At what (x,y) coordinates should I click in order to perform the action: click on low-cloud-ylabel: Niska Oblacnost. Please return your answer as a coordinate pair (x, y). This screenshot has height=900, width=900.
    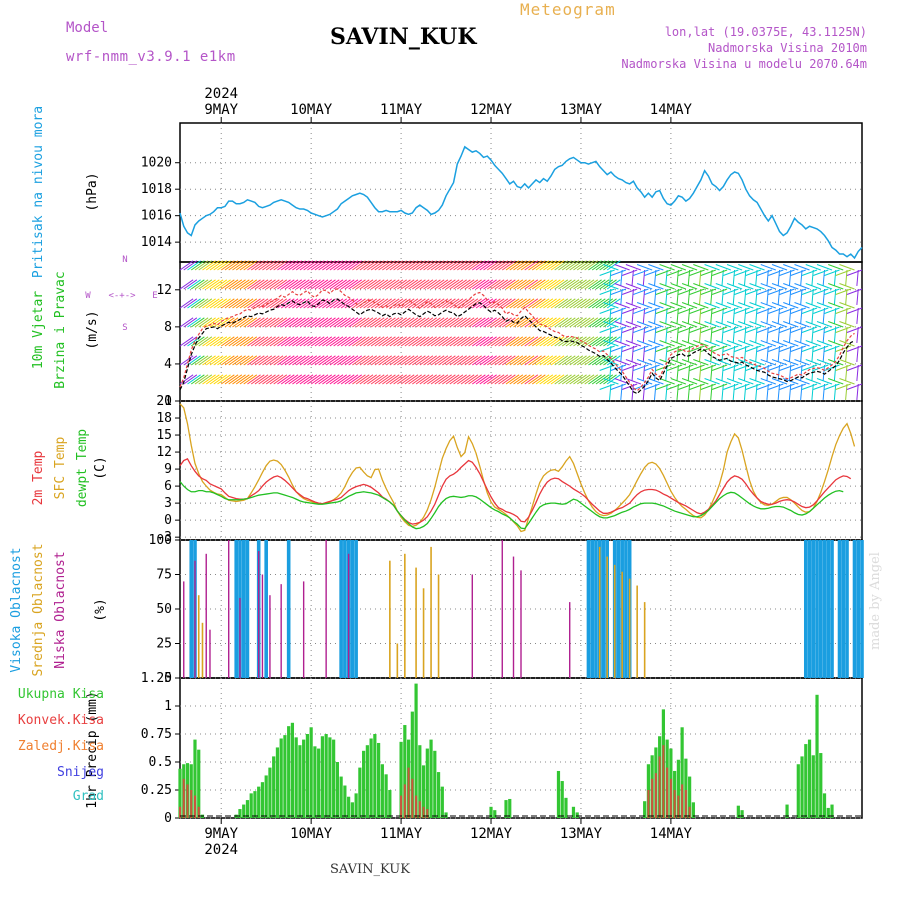
    Looking at the image, I should click on (60, 609).